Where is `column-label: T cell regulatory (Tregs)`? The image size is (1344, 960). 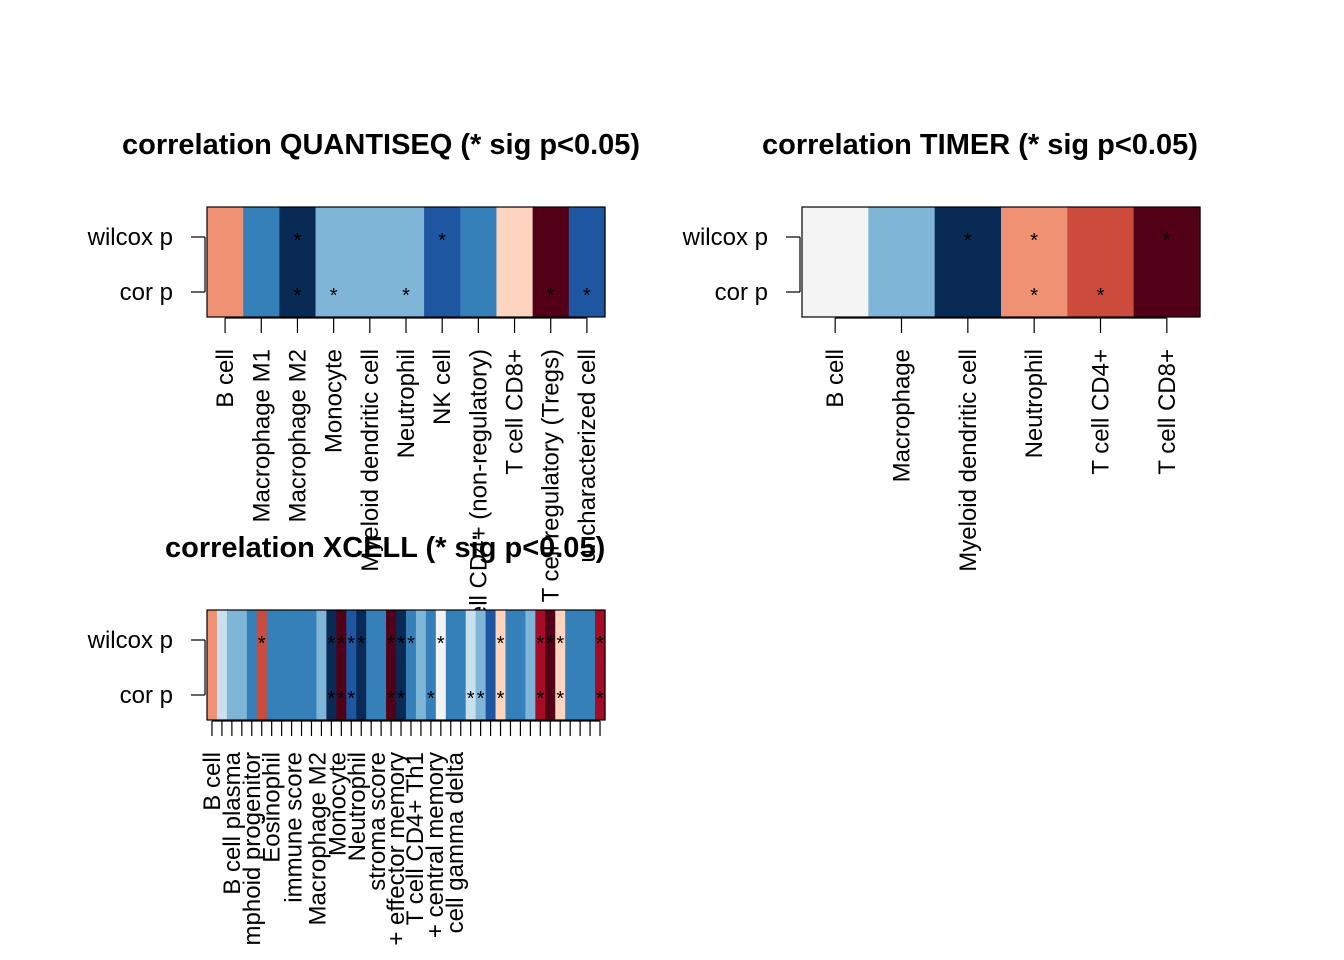 column-label: T cell regulatory (Tregs) is located at coordinates (551, 475).